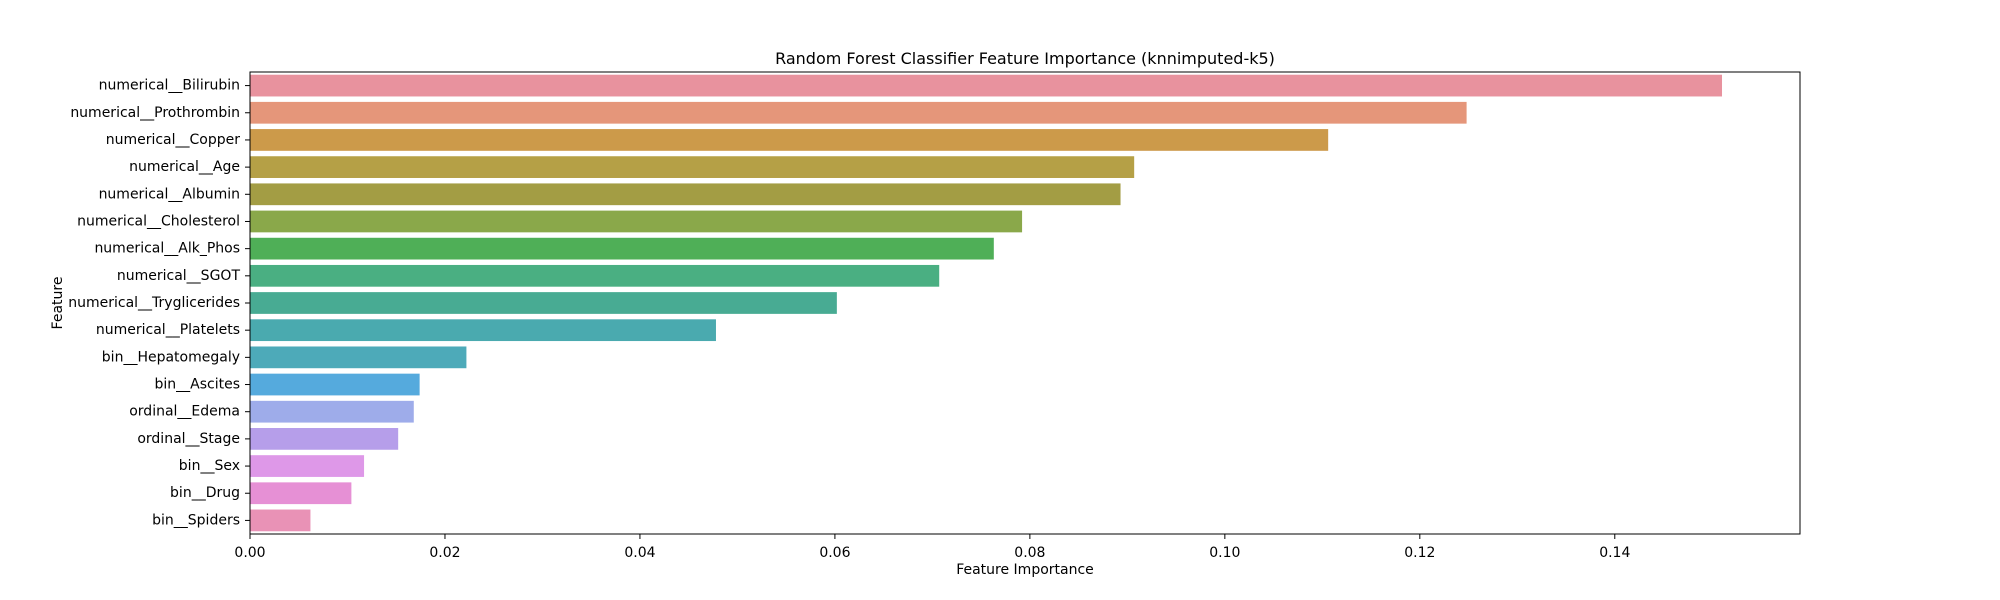 The image size is (2000, 600). Describe the element at coordinates (184, 412) in the screenshot. I see `y-tick-label: ordinal__Edema` at that location.